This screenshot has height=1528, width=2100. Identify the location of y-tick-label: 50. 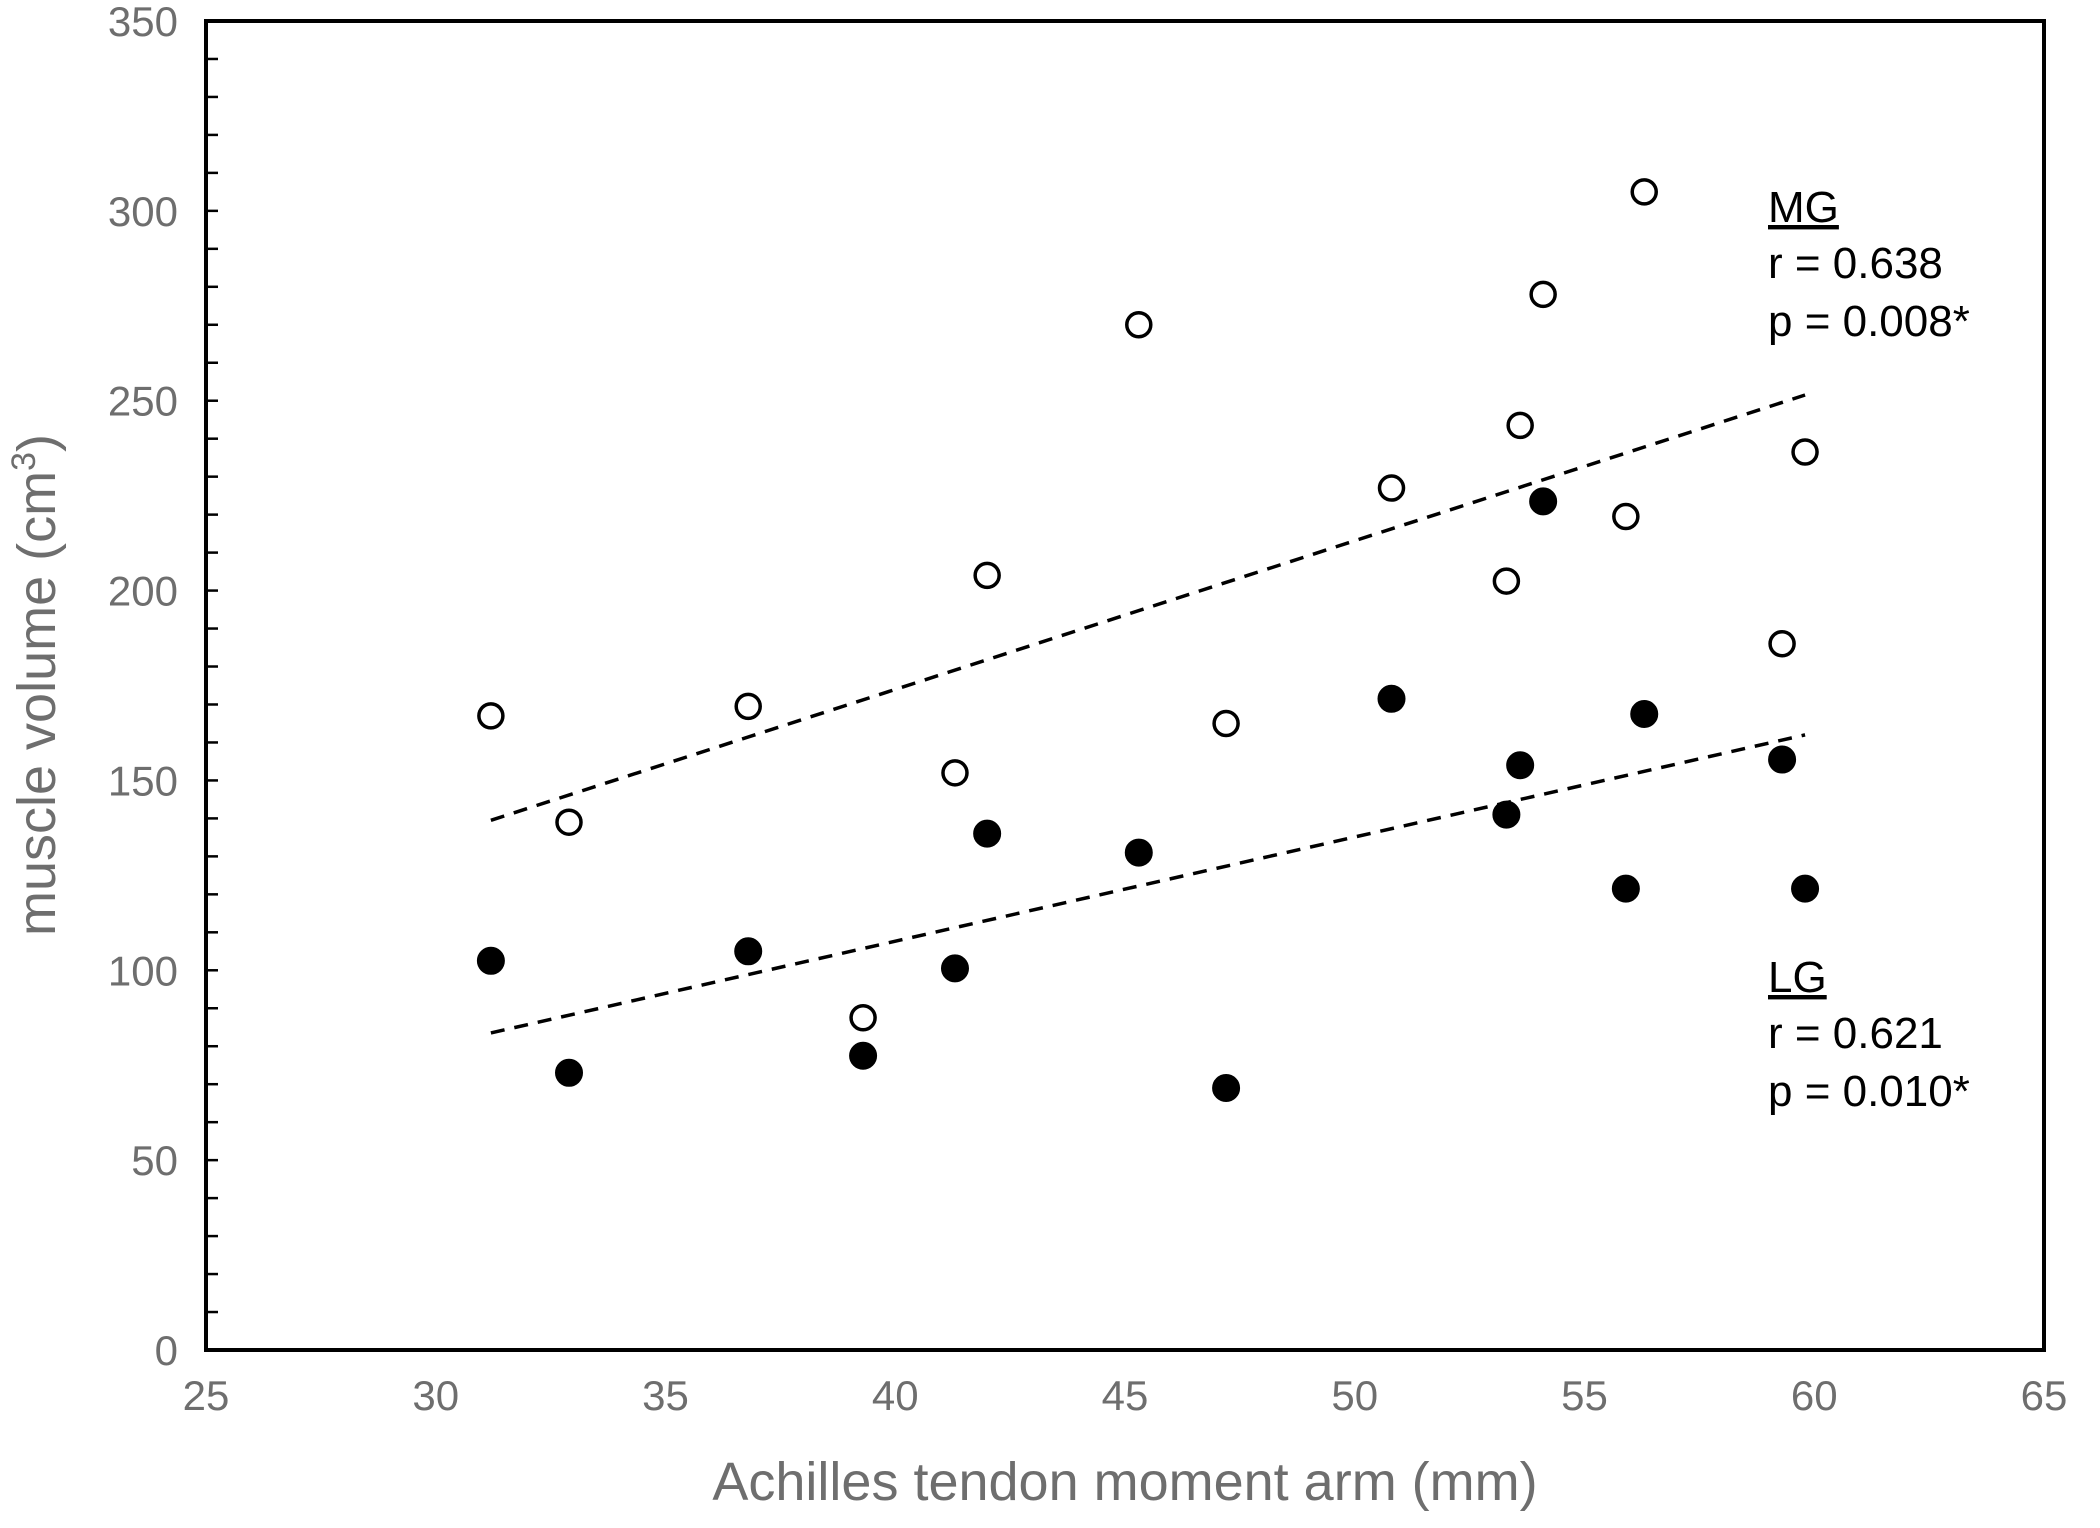
(154, 1160).